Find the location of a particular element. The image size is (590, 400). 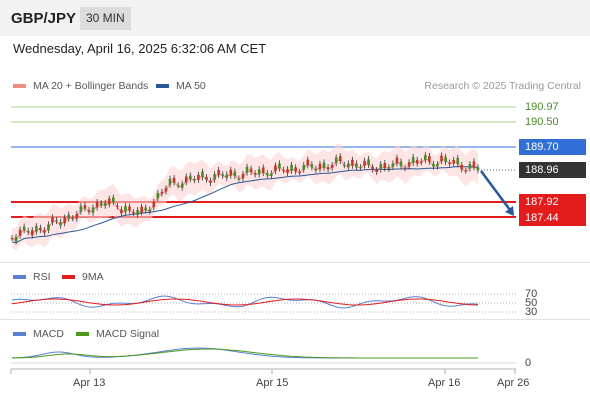

rsi-9ma-line is located at coordinates (245, 302).